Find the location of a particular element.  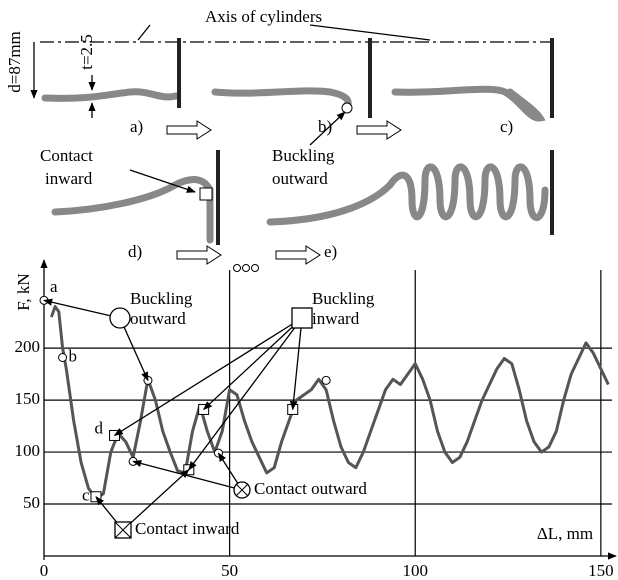

step-label: e) is located at coordinates (330, 251).